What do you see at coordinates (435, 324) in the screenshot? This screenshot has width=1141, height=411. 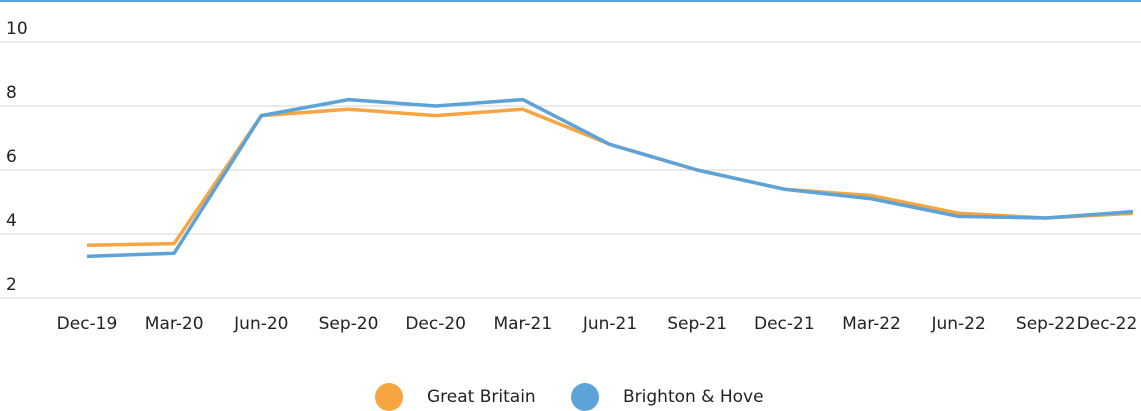 I see `x-tick-label: Dec-20` at bounding box center [435, 324].